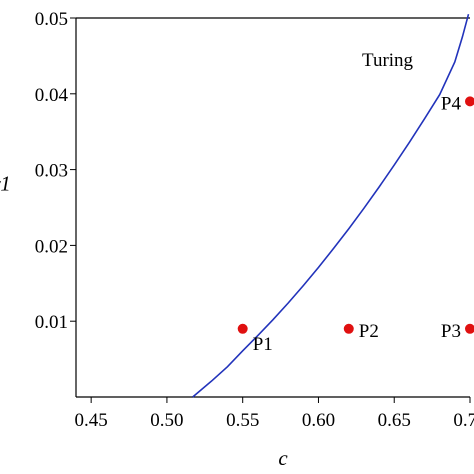 The height and width of the screenshot is (474, 474). What do you see at coordinates (318, 420) in the screenshot?
I see `x-tick-label: 0.60` at bounding box center [318, 420].